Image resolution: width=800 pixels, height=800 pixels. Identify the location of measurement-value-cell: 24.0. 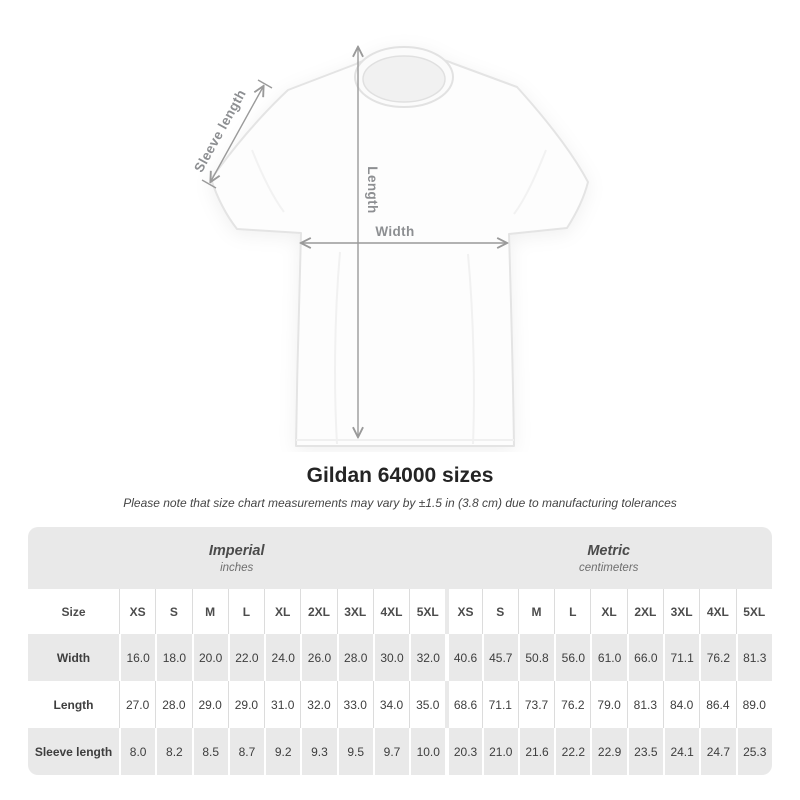
(282, 657).